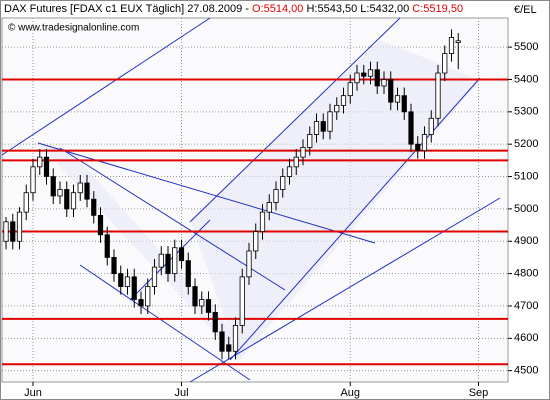  What do you see at coordinates (526, 209) in the screenshot?
I see `y-tick-label: 5000` at bounding box center [526, 209].